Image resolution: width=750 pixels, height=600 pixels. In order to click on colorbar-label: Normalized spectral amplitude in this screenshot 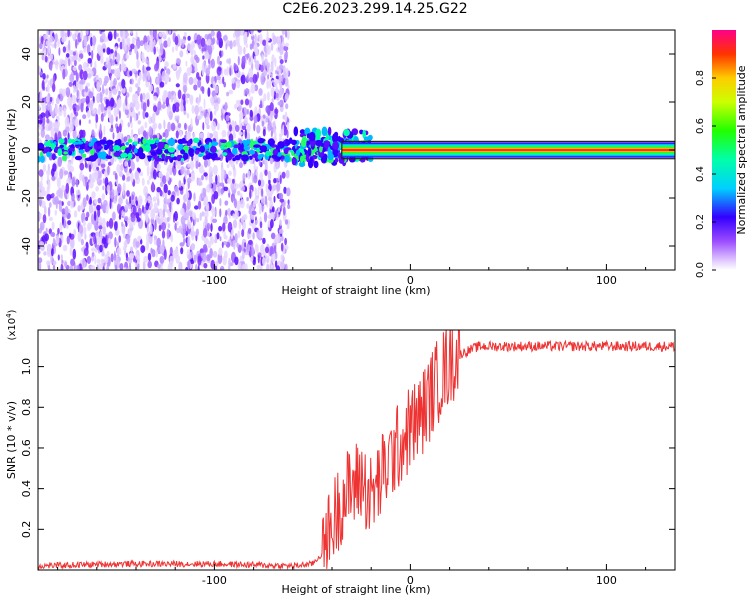, I will do `click(741, 149)`.